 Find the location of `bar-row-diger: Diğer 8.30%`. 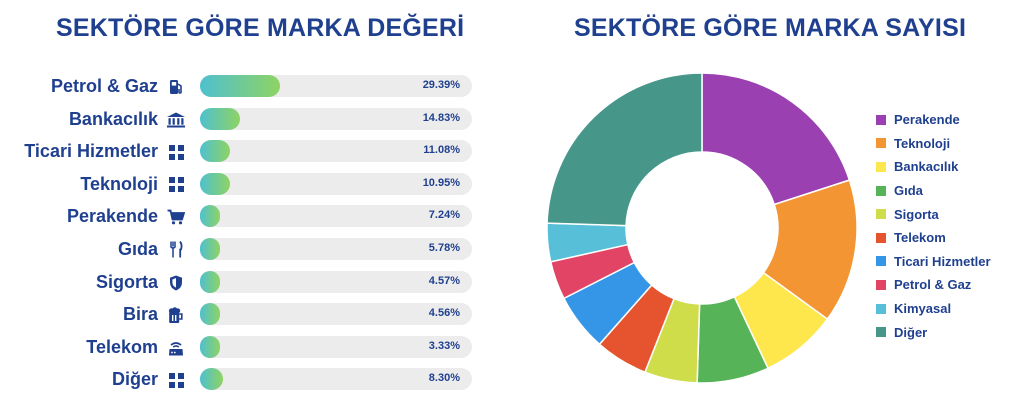

bar-row-diger: Diğer 8.30% is located at coordinates (240, 380).